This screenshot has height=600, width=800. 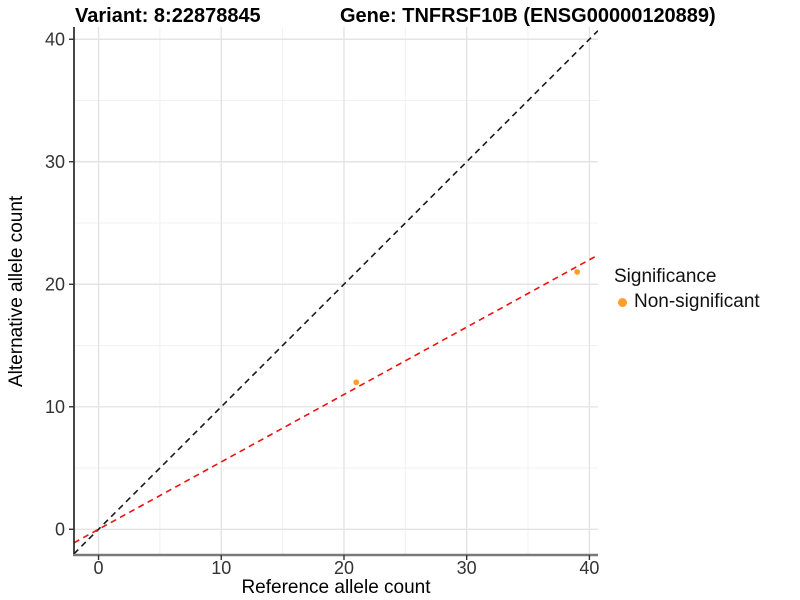 What do you see at coordinates (622, 302) in the screenshot?
I see `legend-dot-icon` at bounding box center [622, 302].